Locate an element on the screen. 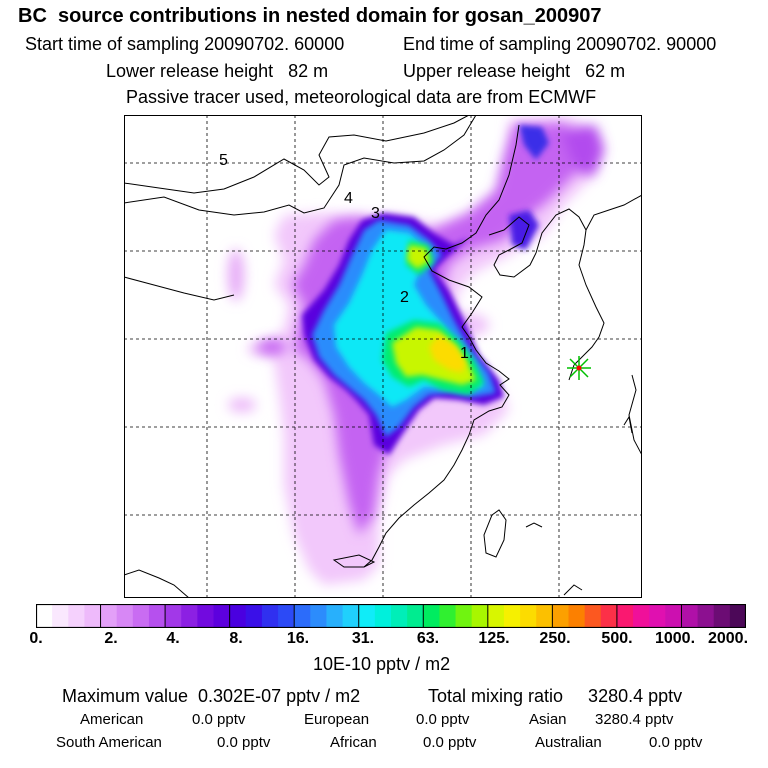  colorbar-tick: 500. is located at coordinates (617, 638).